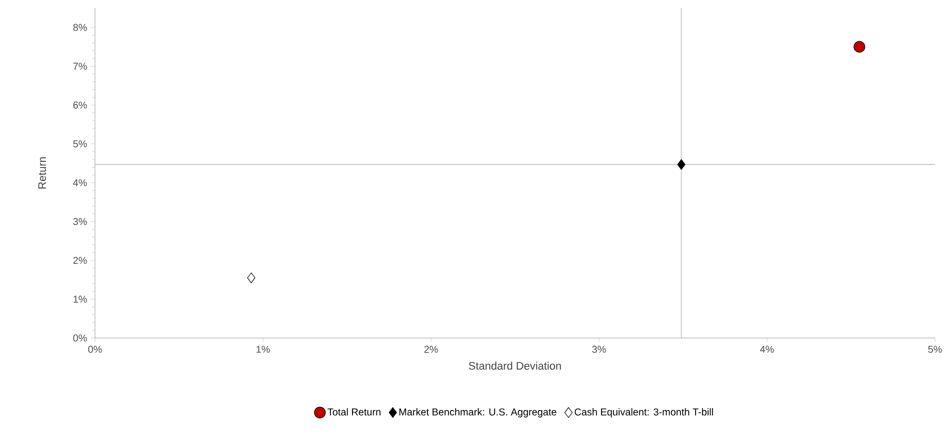  Describe the element at coordinates (80, 338) in the screenshot. I see `y-tick-label: 0%` at that location.